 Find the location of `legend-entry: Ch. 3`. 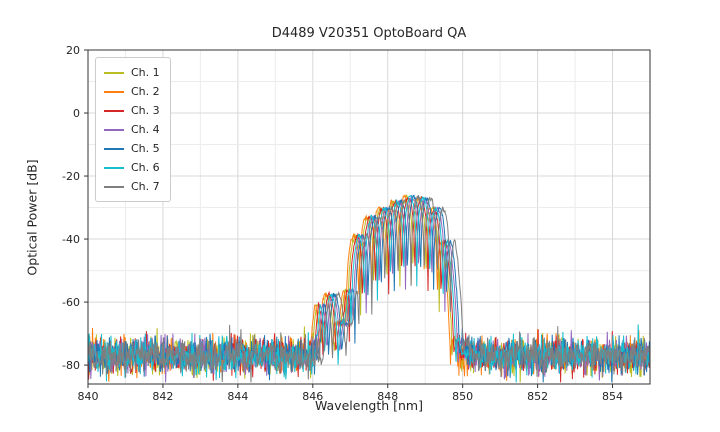

legend-entry: Ch. 3 is located at coordinates (132, 110).